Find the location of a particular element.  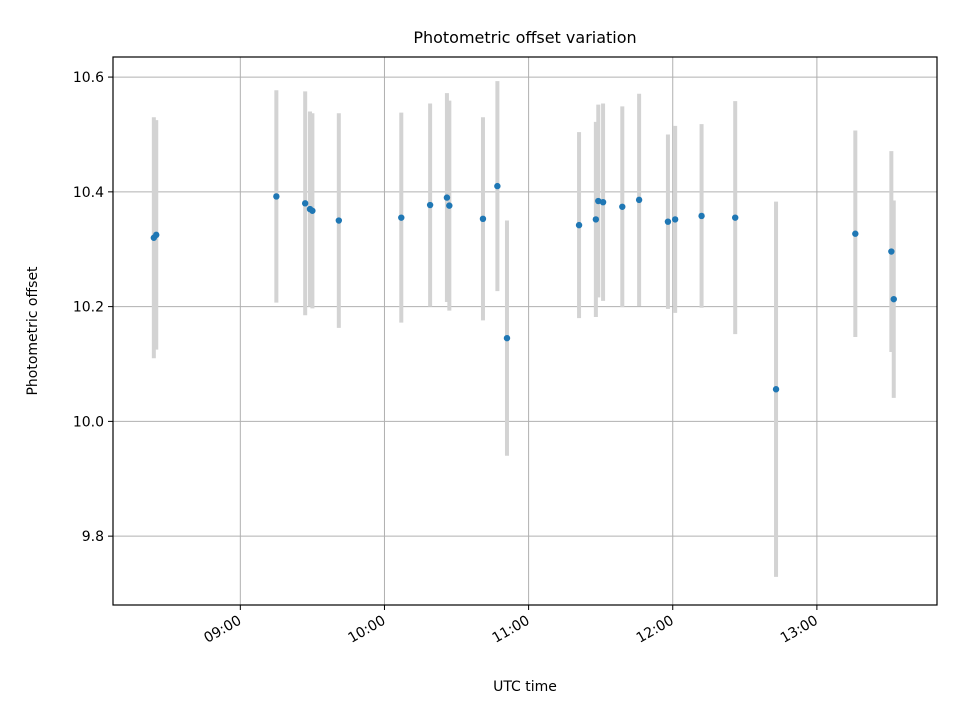

x-axis-label: UTC time is located at coordinates (525, 687).